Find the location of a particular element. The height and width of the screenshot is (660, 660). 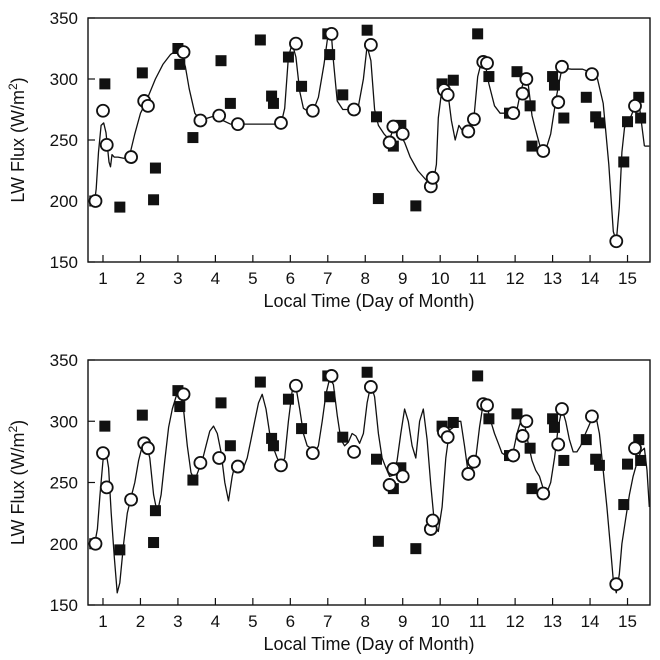

x-tick-label: 3 is located at coordinates (177, 278).